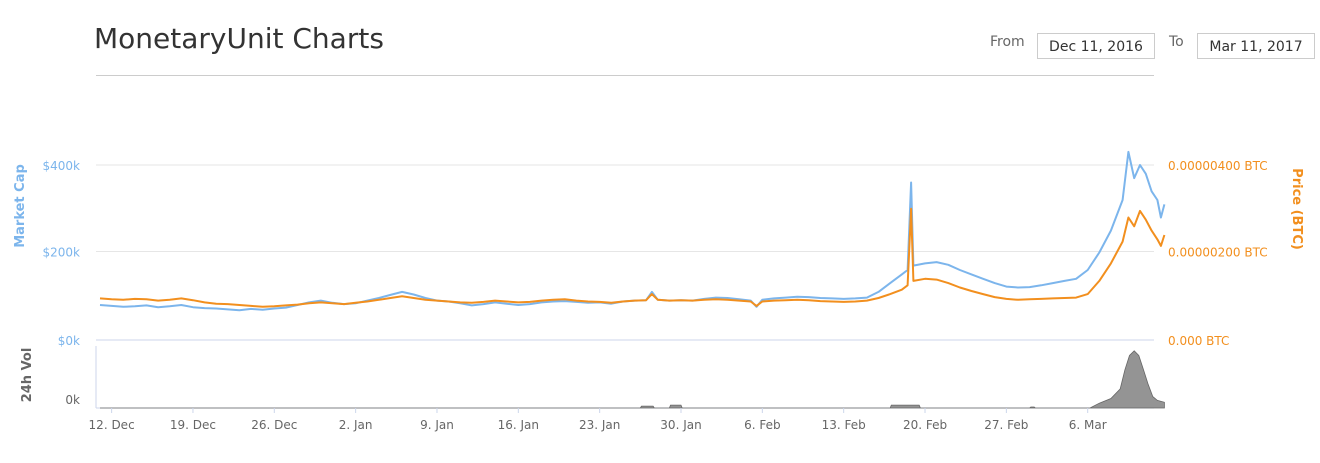  What do you see at coordinates (20, 206) in the screenshot?
I see `left-axis-label: Market Cap` at bounding box center [20, 206].